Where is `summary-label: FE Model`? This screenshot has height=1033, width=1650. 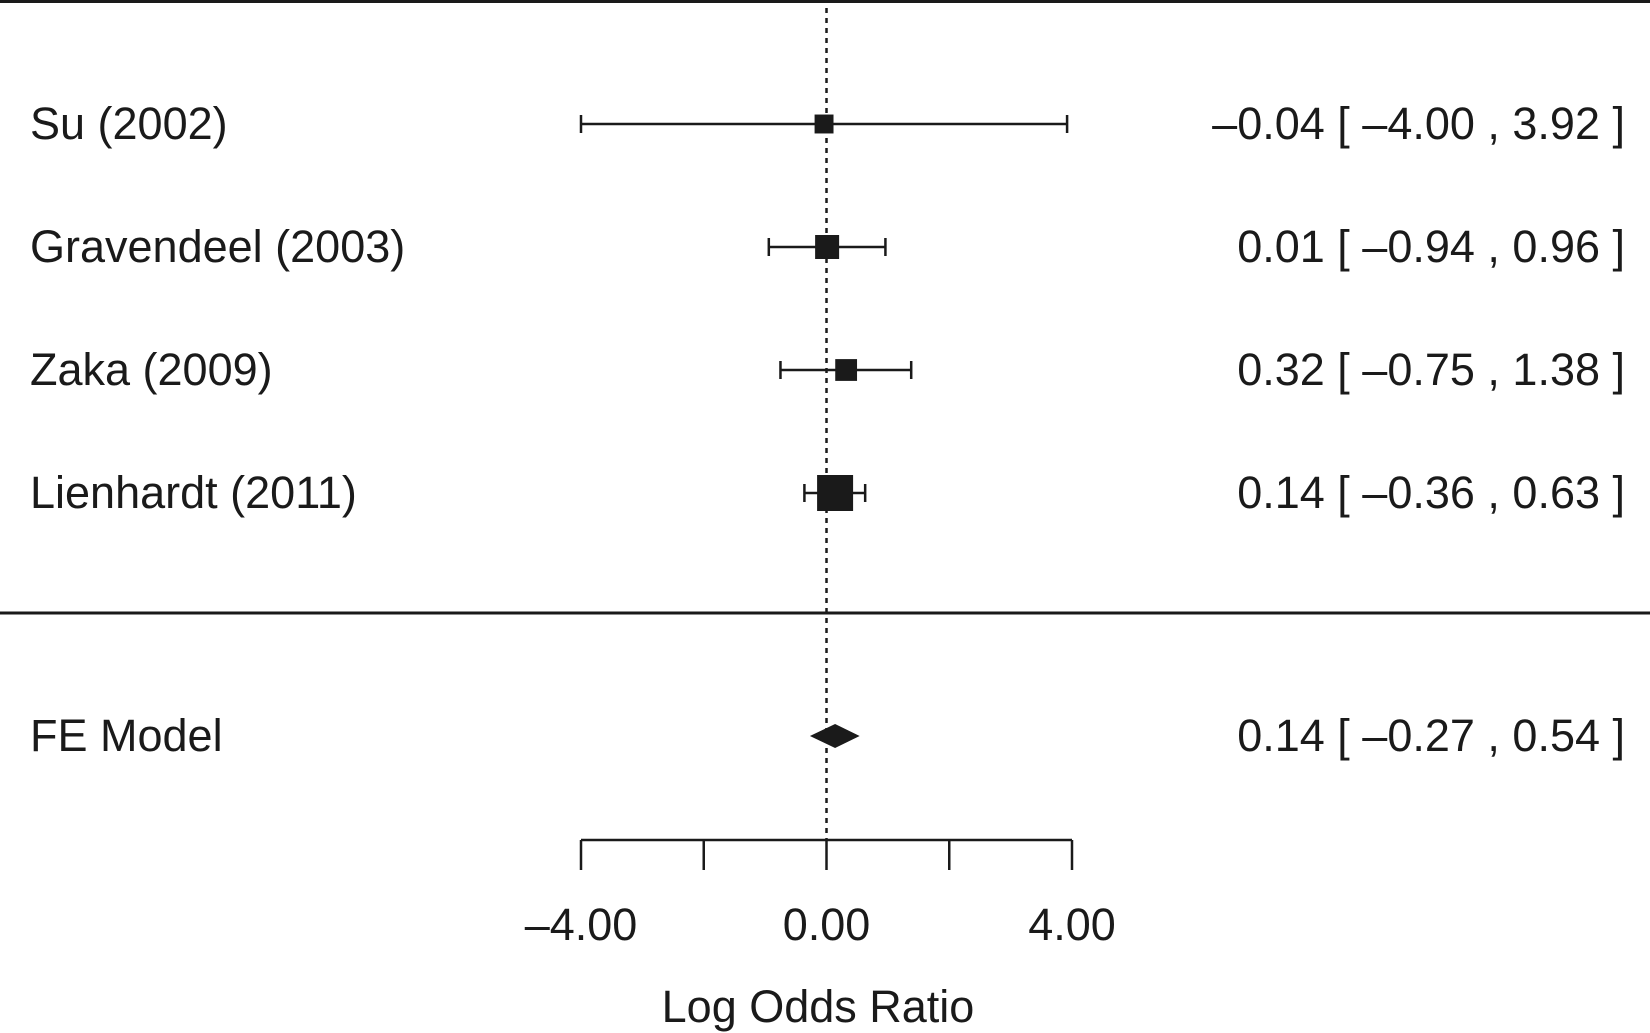 summary-label: FE Model is located at coordinates (126, 735).